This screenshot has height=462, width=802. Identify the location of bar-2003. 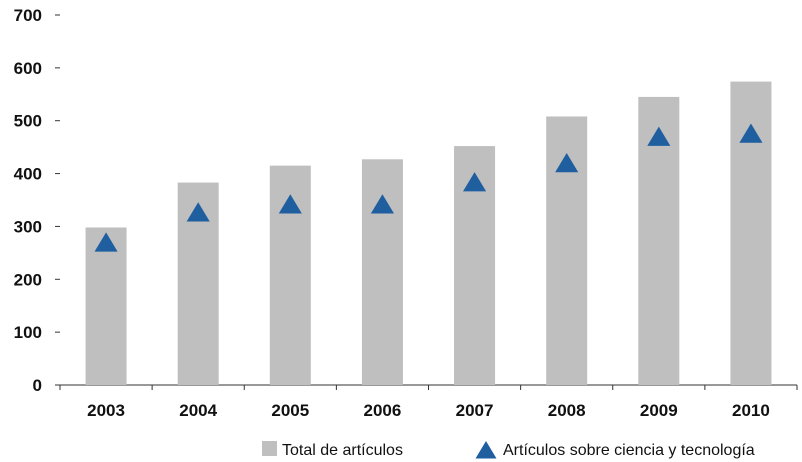
(106, 306).